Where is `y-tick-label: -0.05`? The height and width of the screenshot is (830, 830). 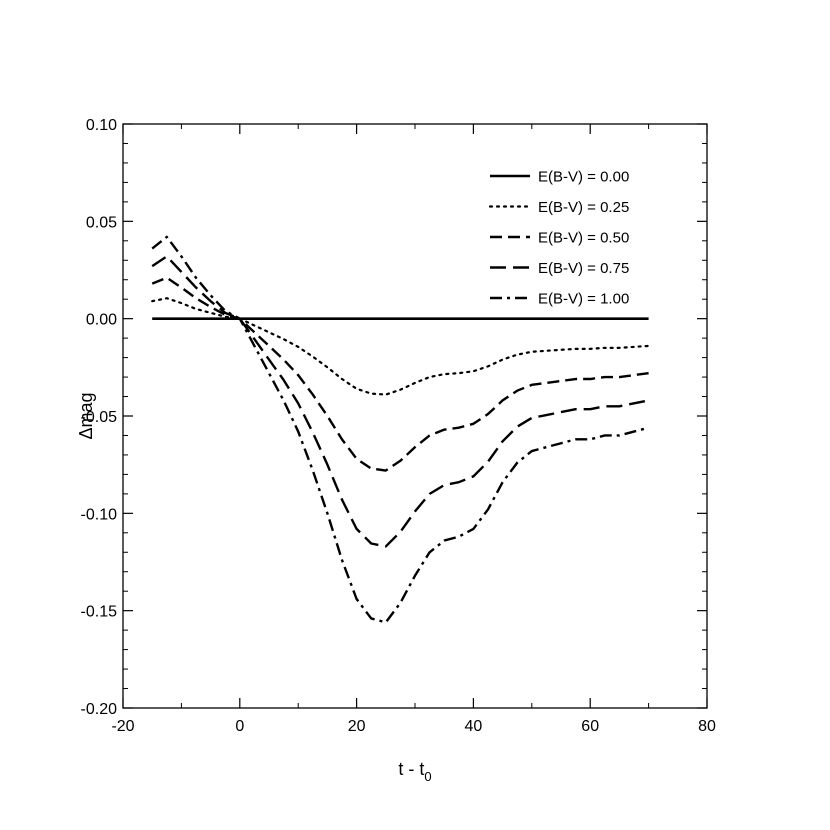 y-tick-label: -0.05 is located at coordinates (99, 417).